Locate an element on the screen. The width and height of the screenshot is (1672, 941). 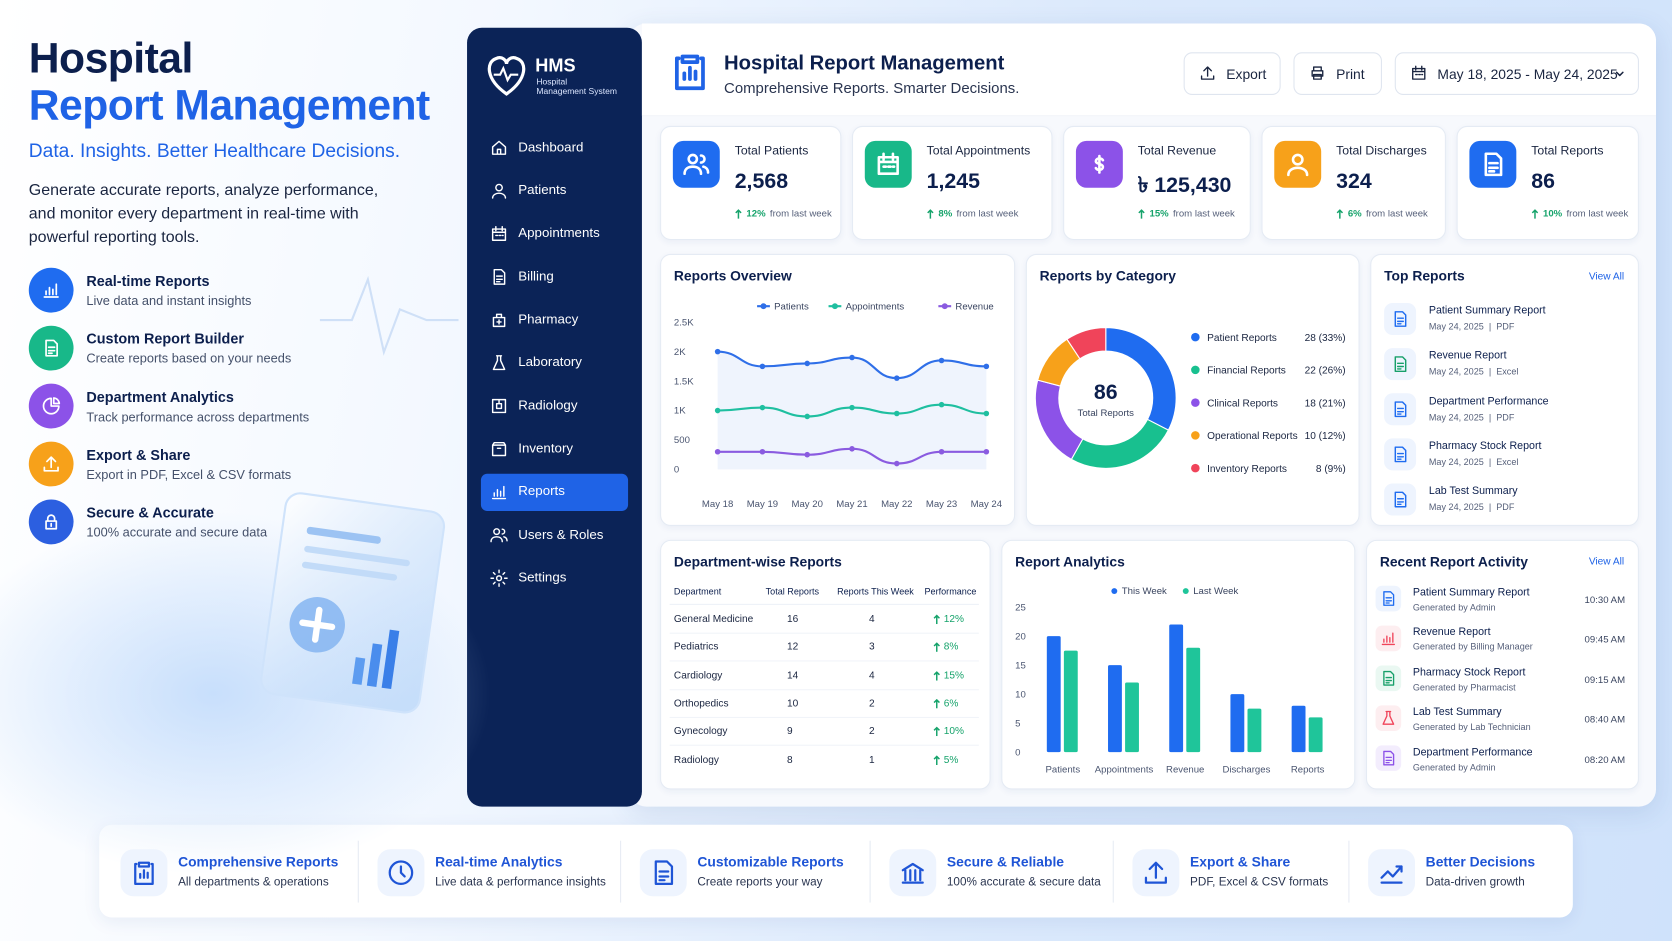
nav-item: Dashboard is located at coordinates (551, 147).